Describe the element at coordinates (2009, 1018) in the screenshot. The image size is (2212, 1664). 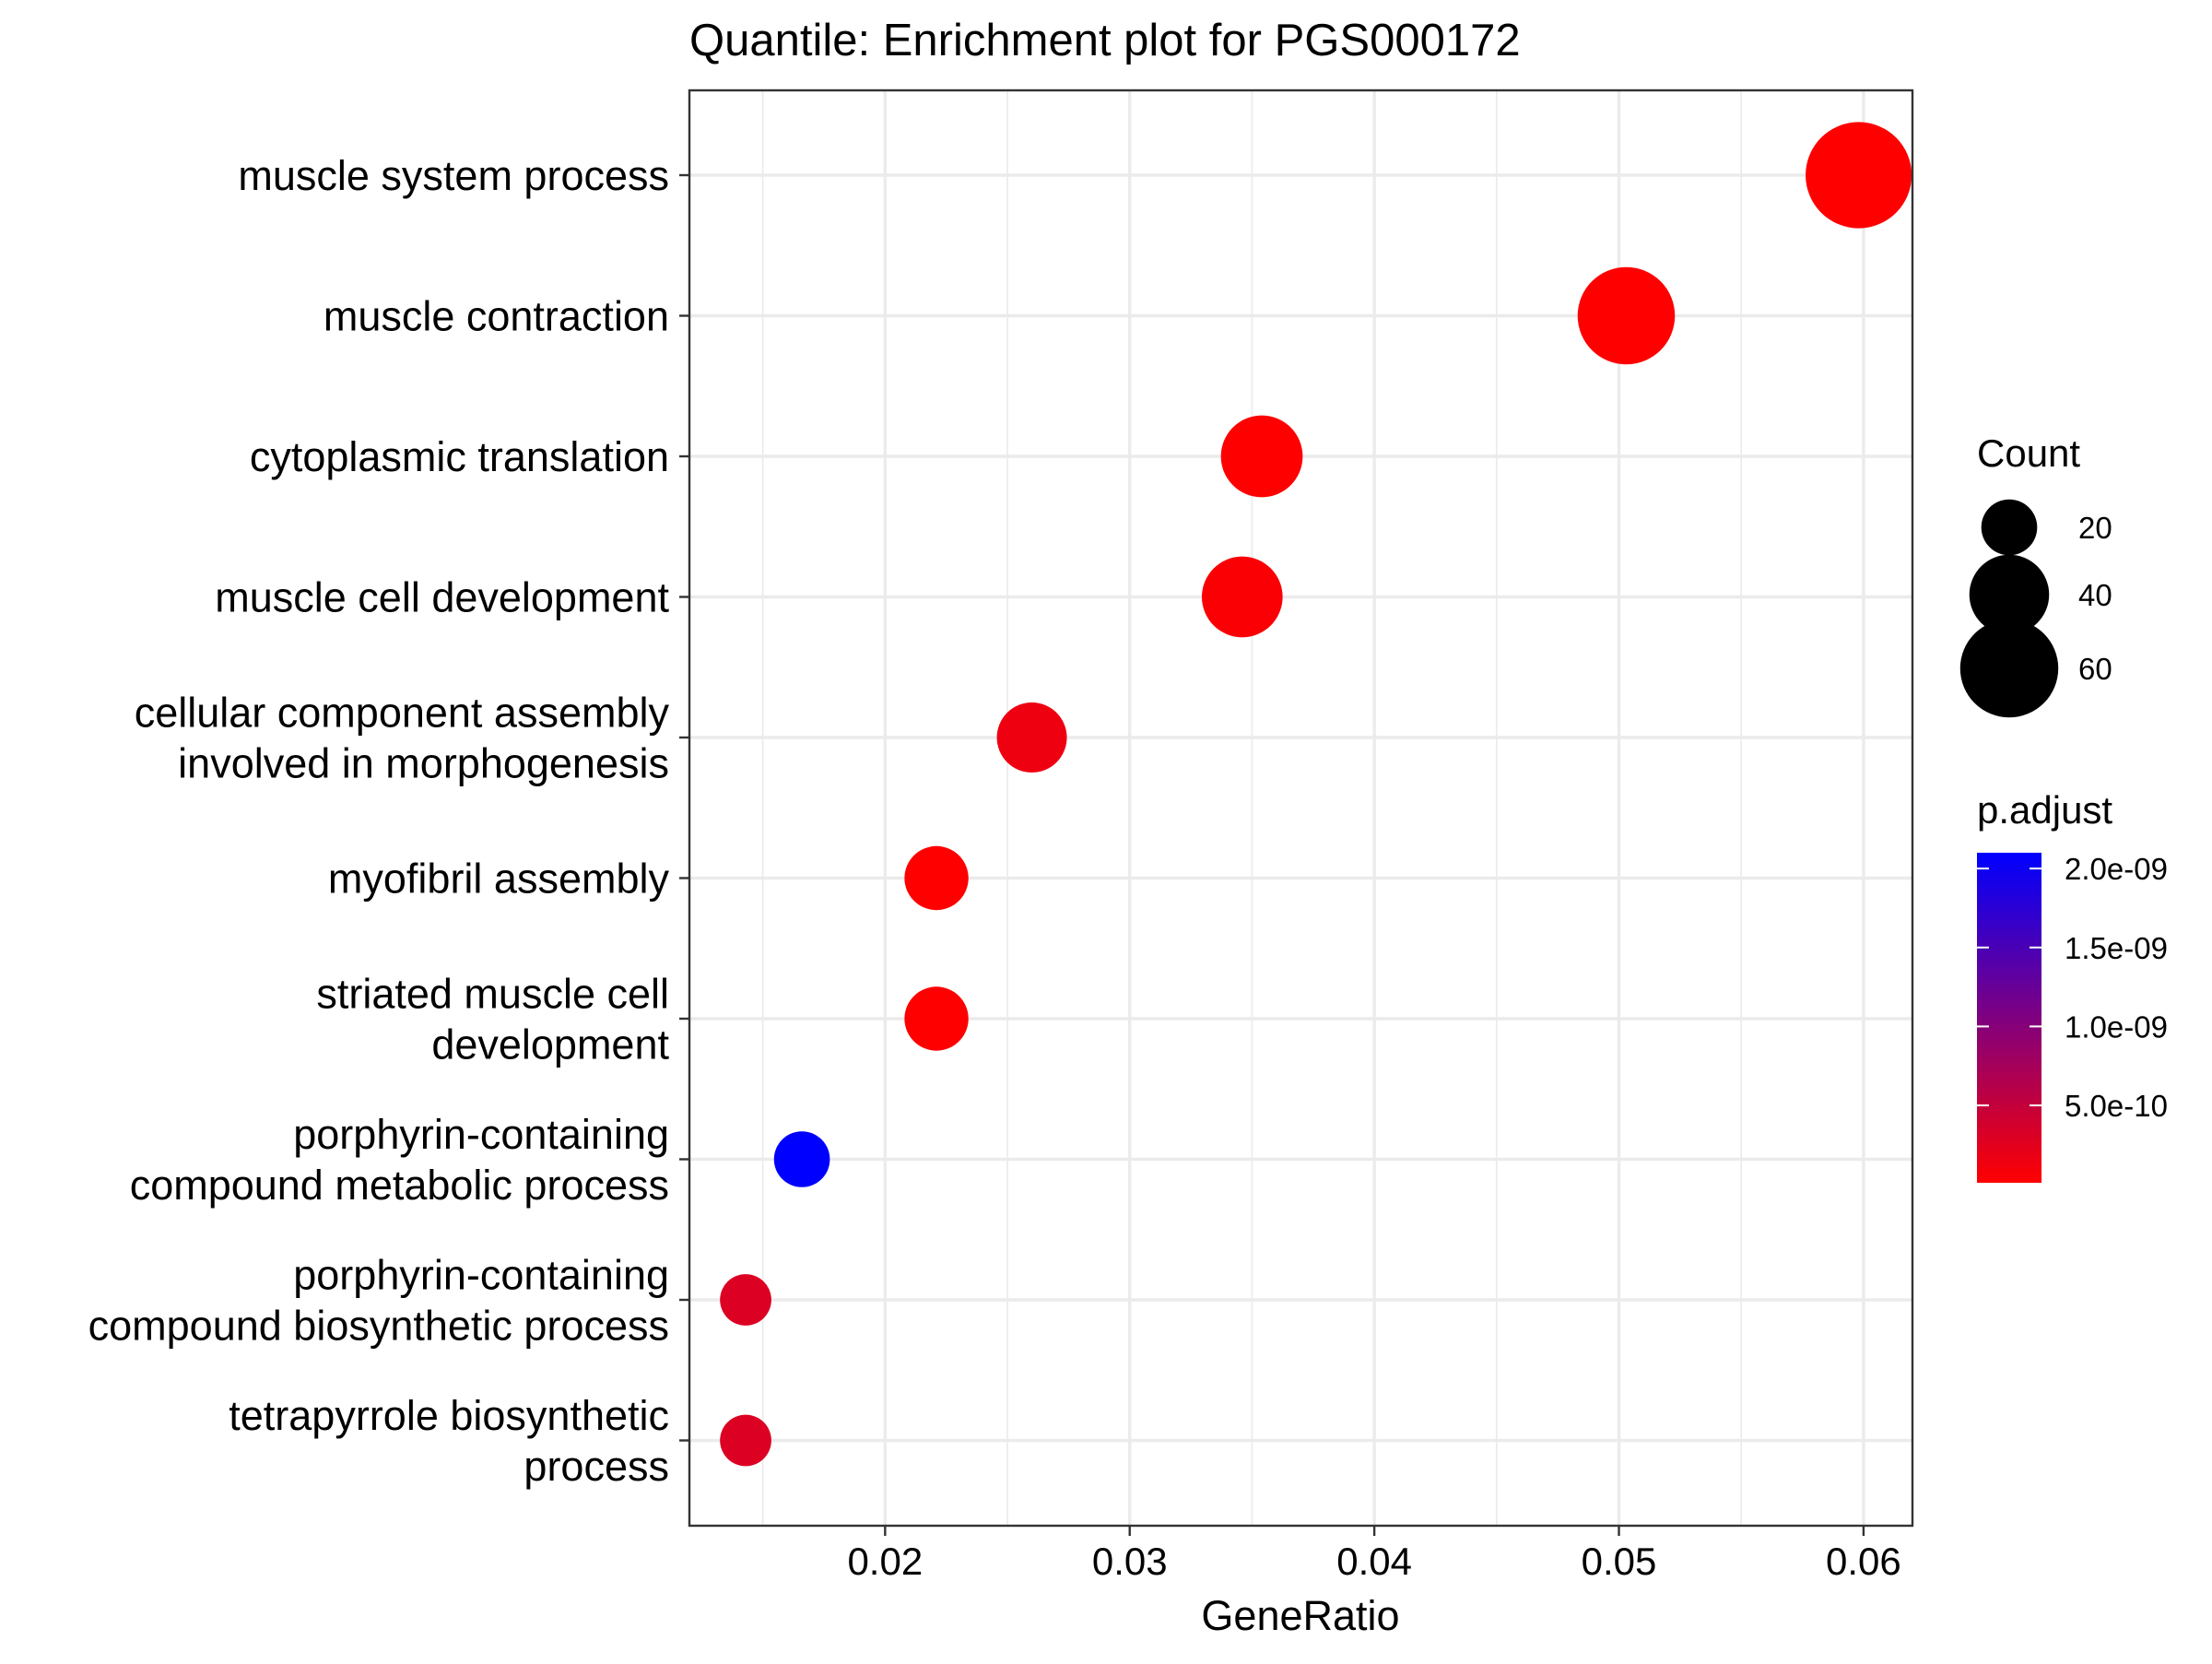
I see `legend-colorbar` at that location.